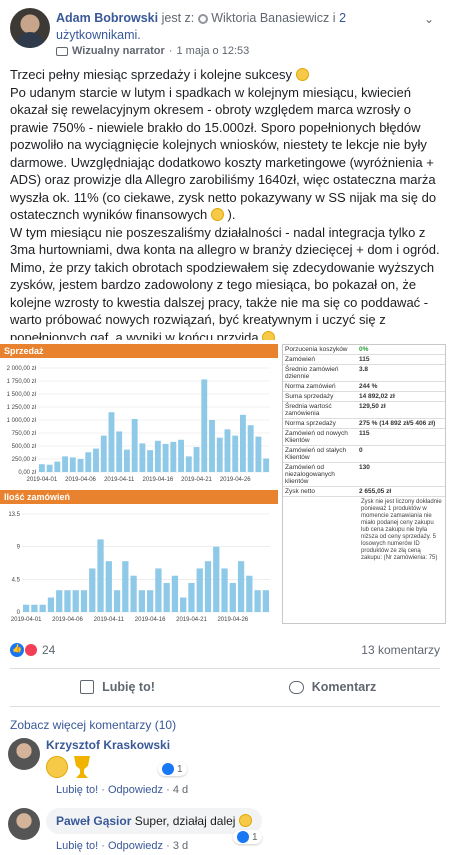 This screenshot has height=855, width=450. I want to click on reaction-icons: 24, so click(32, 650).